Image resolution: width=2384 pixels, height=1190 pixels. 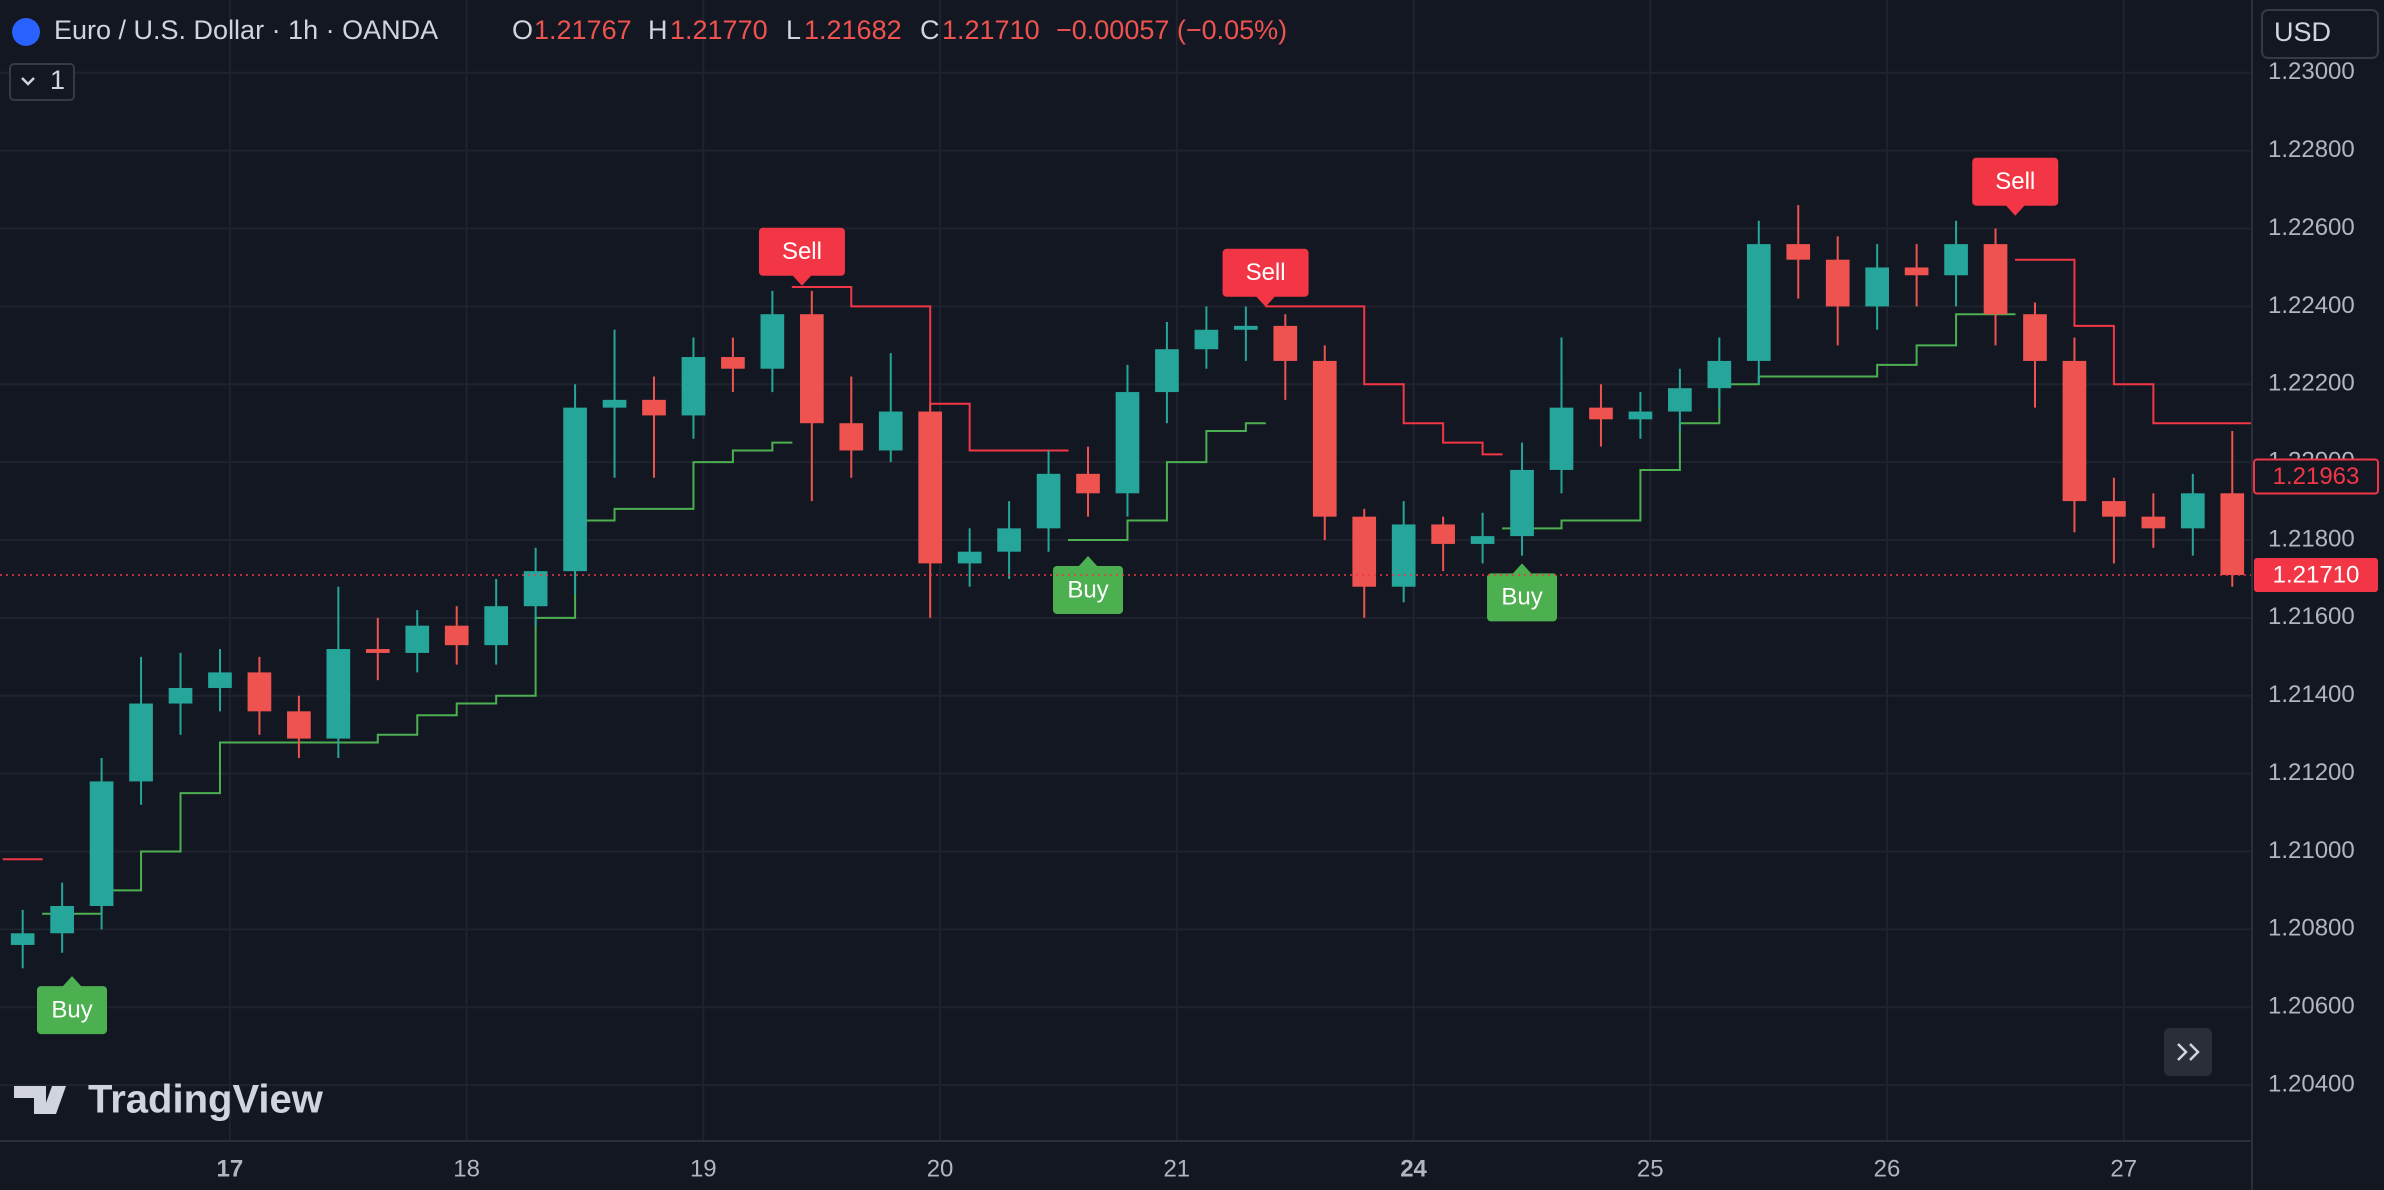 I want to click on scroll-button, so click(x=2188, y=1052).